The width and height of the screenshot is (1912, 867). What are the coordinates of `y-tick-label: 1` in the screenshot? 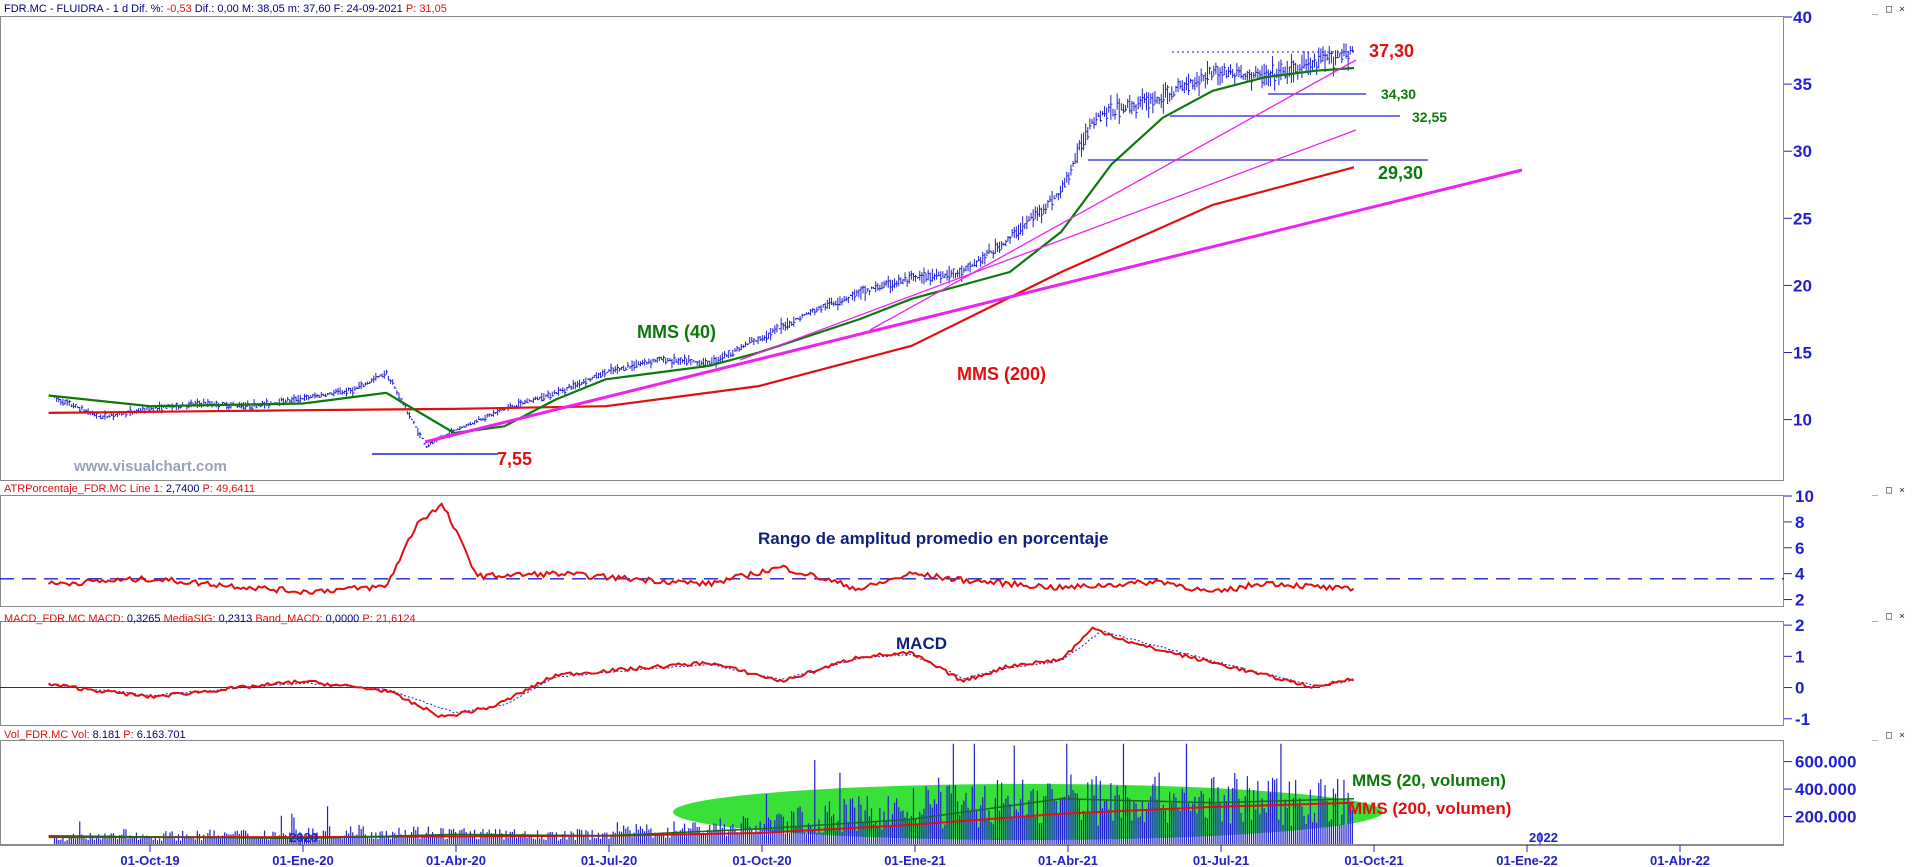 It's located at (1799, 656).